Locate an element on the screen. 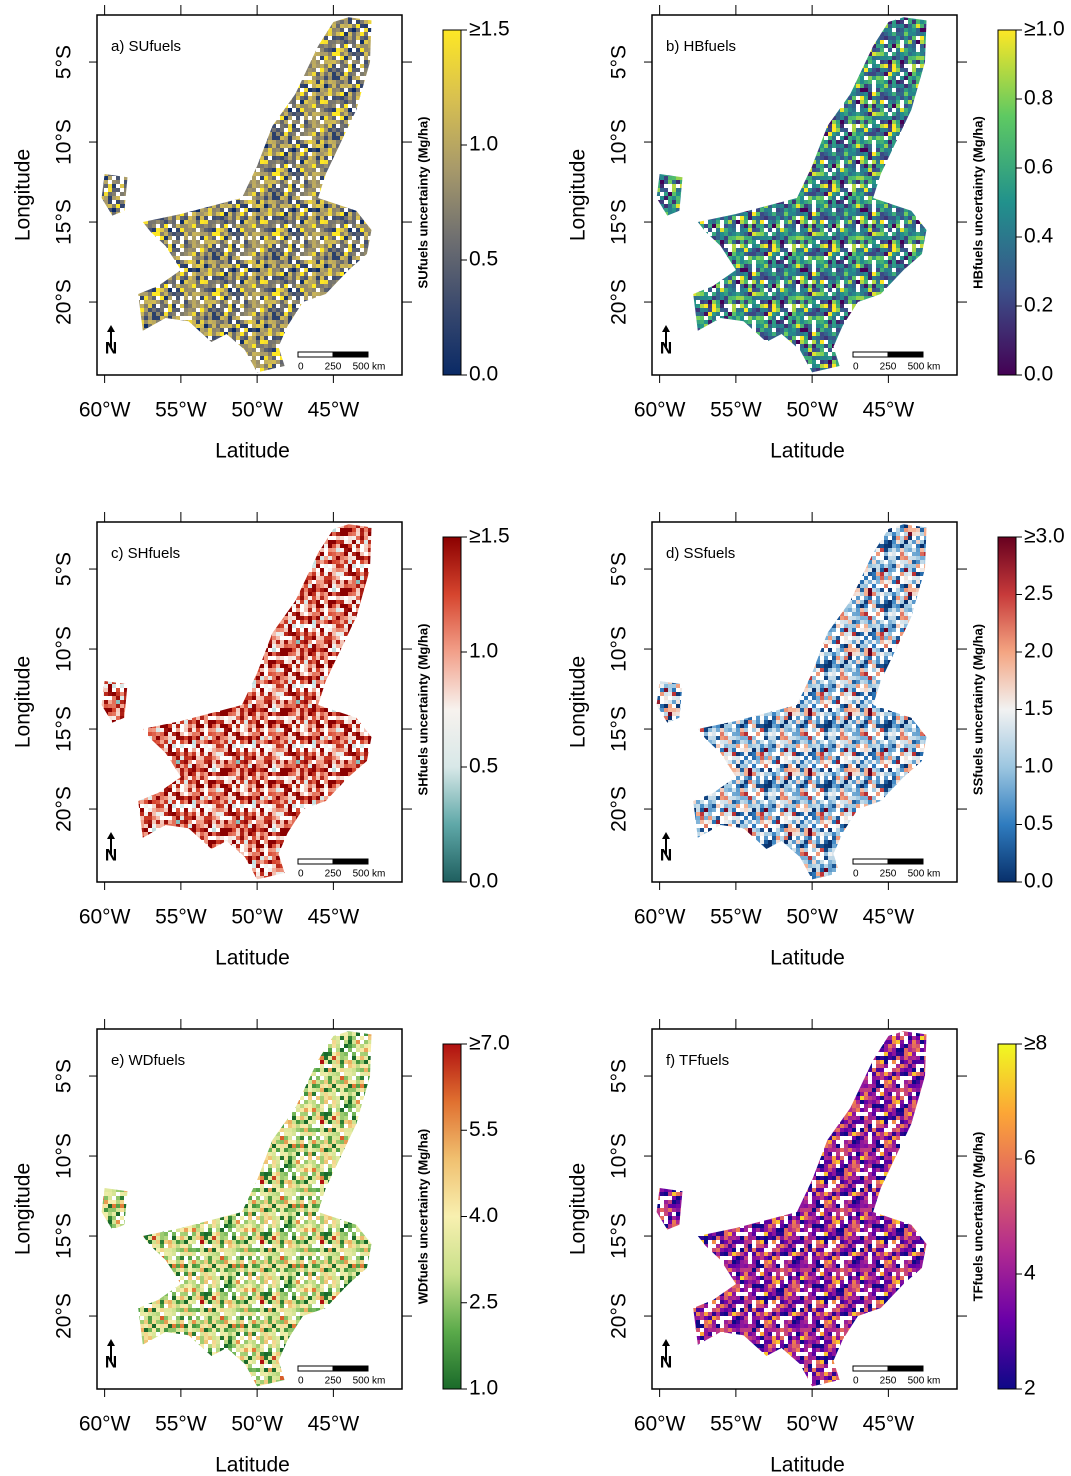 Image resolution: width=1071 pixels, height=1476 pixels. colorbar-title: SHfuels uncertainty (Mg/ha) is located at coordinates (422, 710).